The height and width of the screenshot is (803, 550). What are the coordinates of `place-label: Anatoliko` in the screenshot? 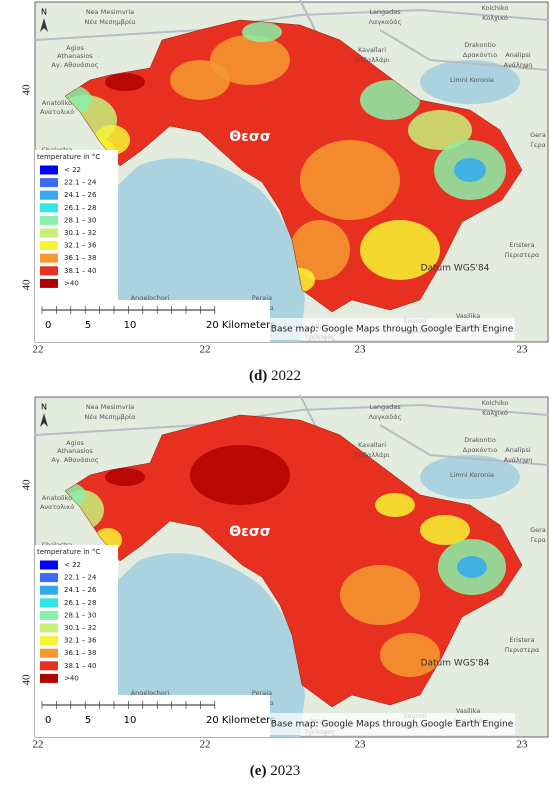 It's located at (57, 103).